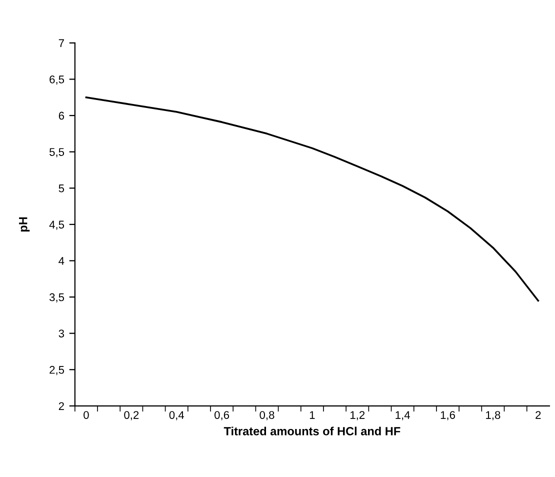 Image resolution: width=555 pixels, height=477 pixels. Describe the element at coordinates (61, 188) in the screenshot. I see `y-tick-label: 5` at that location.